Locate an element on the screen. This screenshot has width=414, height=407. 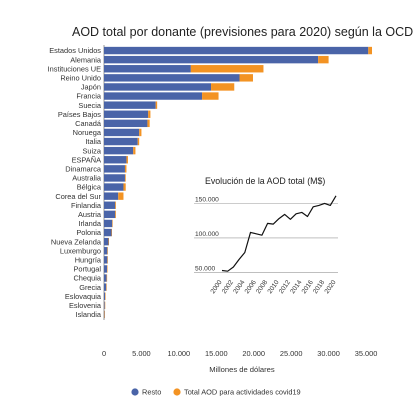
category-label: ESPAÑA is located at coordinates (87, 159).